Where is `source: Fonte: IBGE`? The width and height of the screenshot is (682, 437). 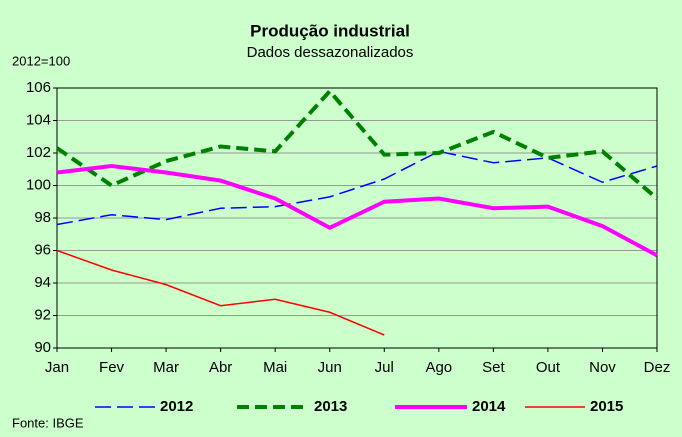 source: Fonte: IBGE is located at coordinates (48, 422).